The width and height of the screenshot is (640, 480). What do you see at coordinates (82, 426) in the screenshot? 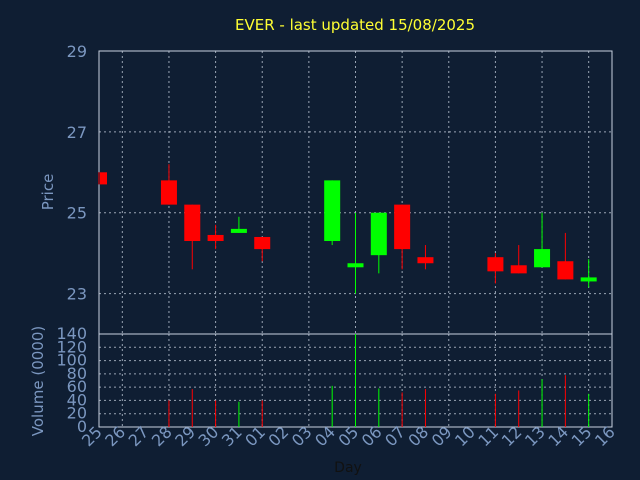
I see `volume-tick-label: 0` at bounding box center [82, 426].